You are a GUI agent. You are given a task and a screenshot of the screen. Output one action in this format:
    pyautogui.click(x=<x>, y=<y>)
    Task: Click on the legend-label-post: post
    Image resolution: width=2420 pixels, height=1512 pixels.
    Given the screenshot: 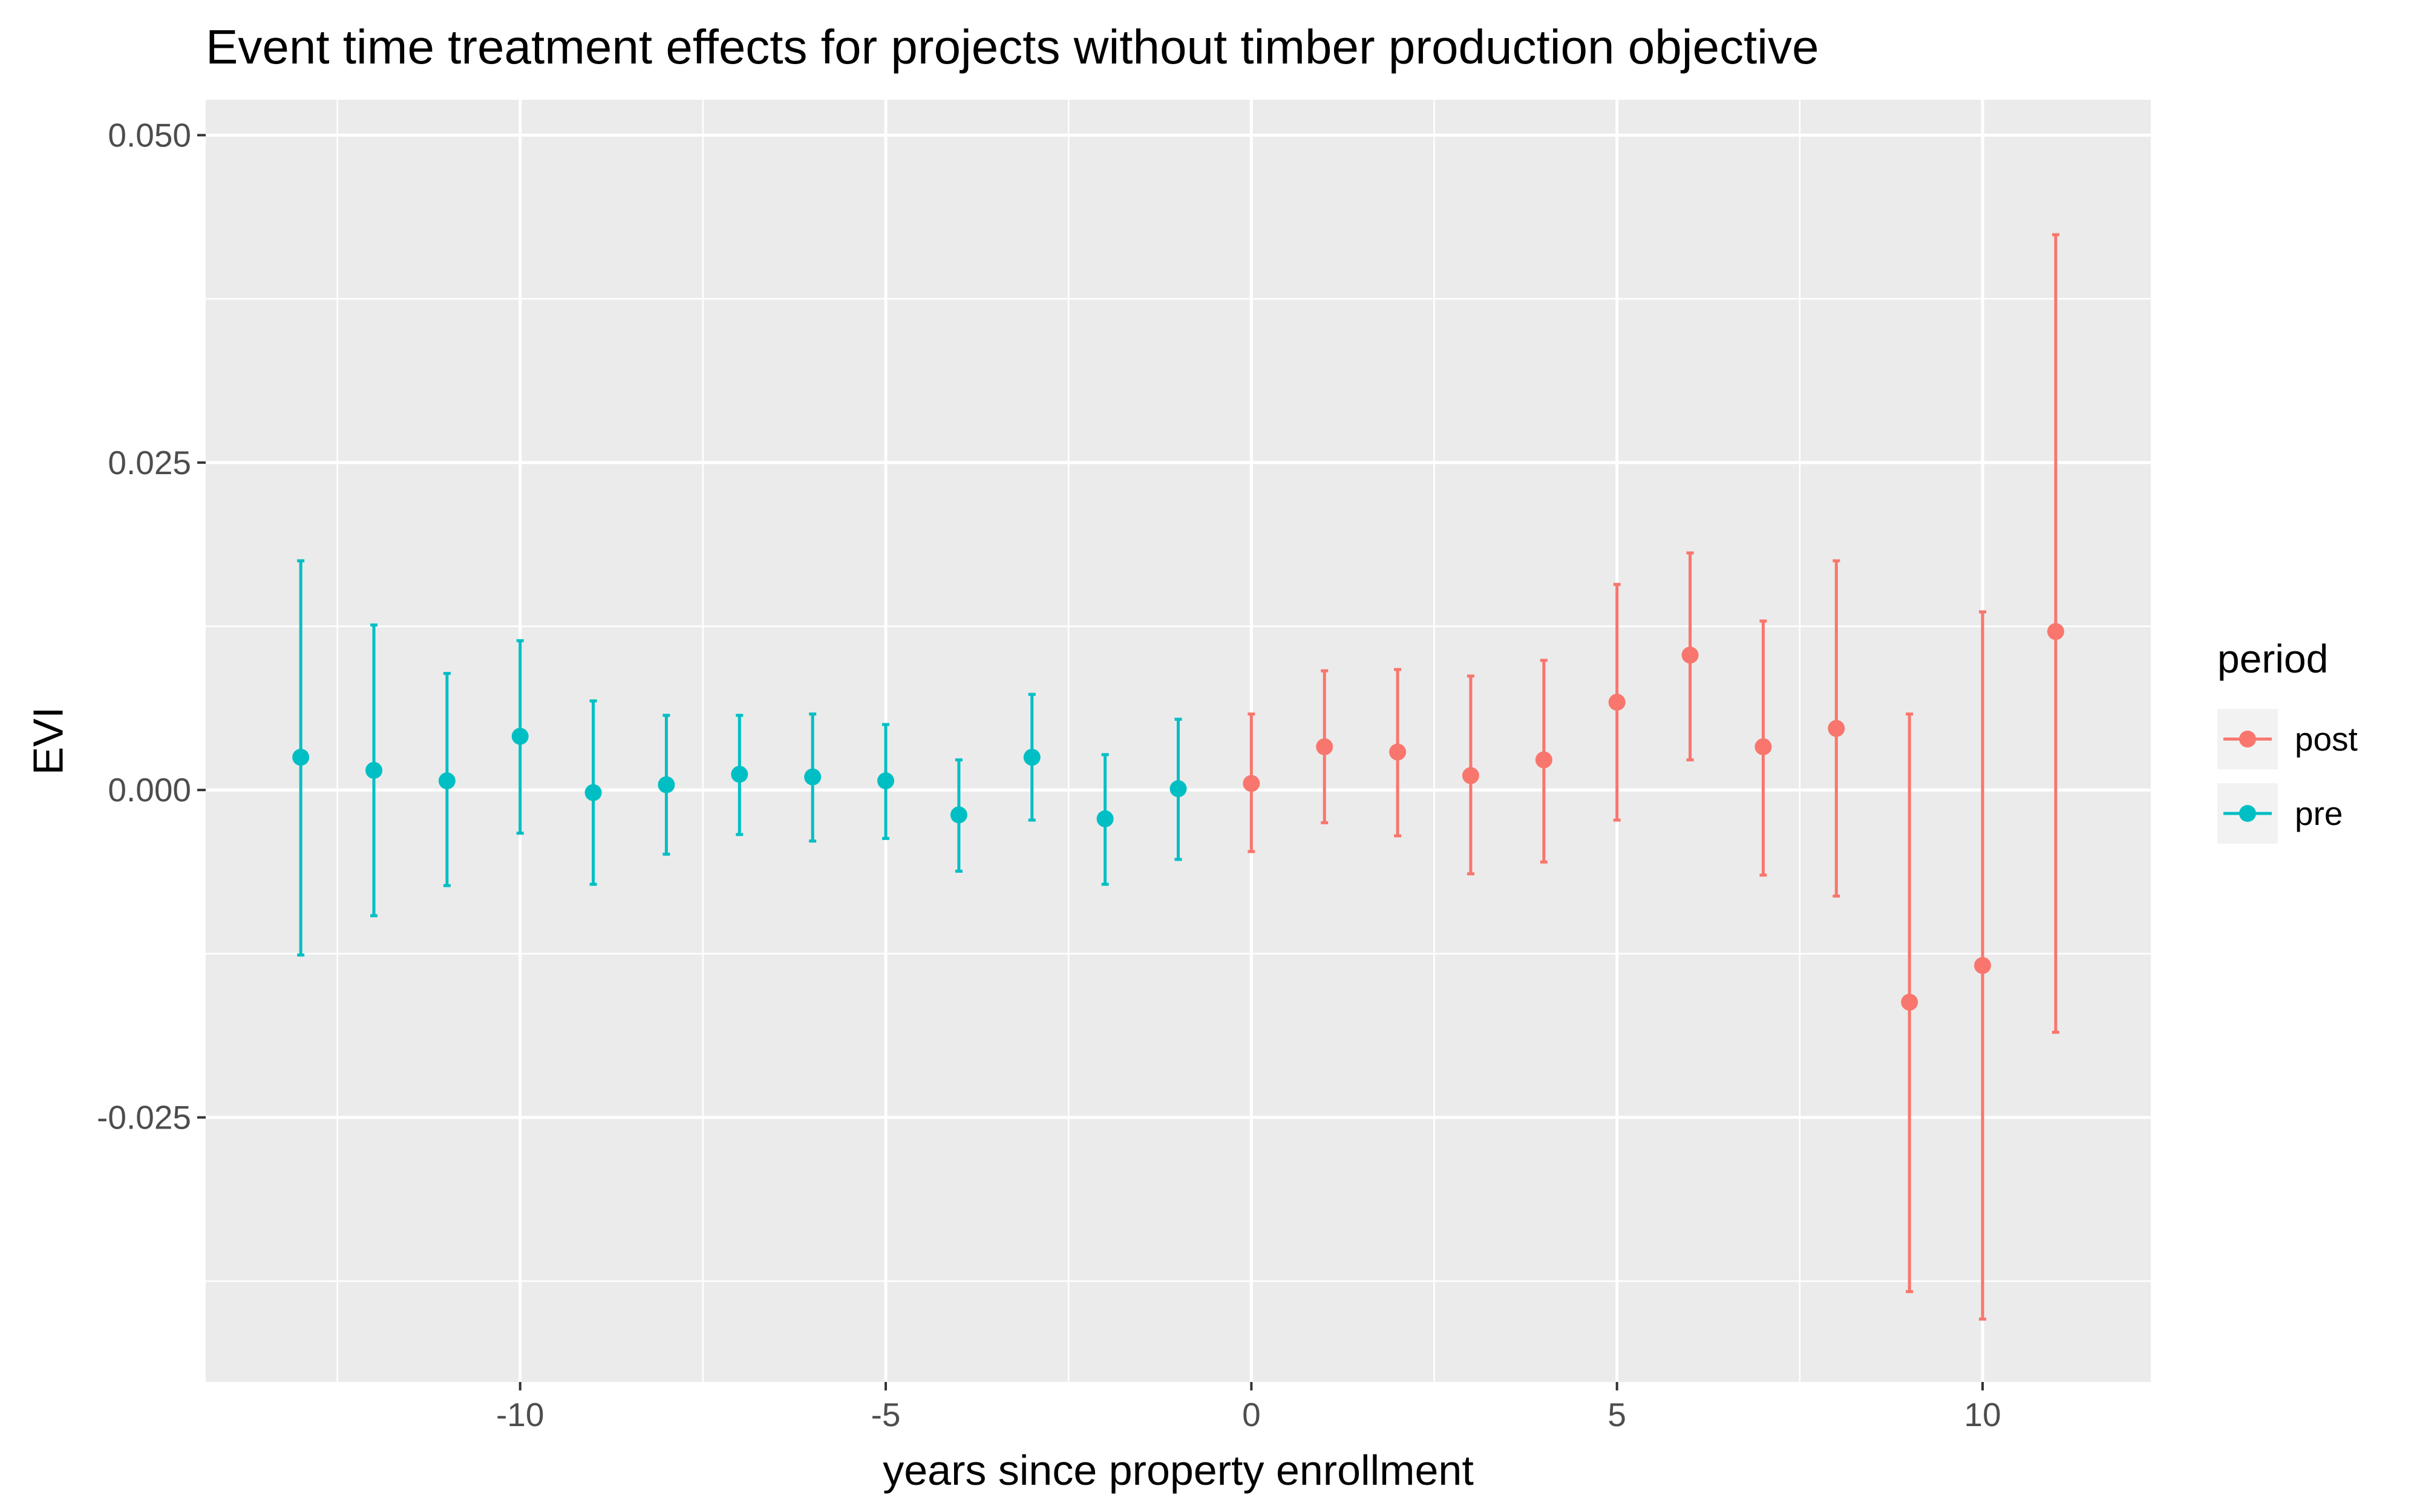 What is the action you would take?
    pyautogui.click(x=2326, y=739)
    